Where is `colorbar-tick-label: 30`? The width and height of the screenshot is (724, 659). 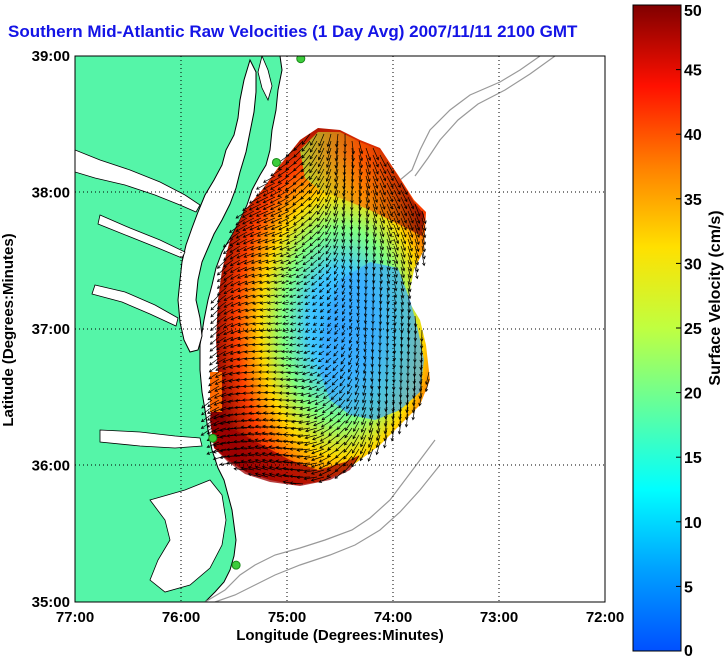
colorbar-tick-label: 30 is located at coordinates (693, 264).